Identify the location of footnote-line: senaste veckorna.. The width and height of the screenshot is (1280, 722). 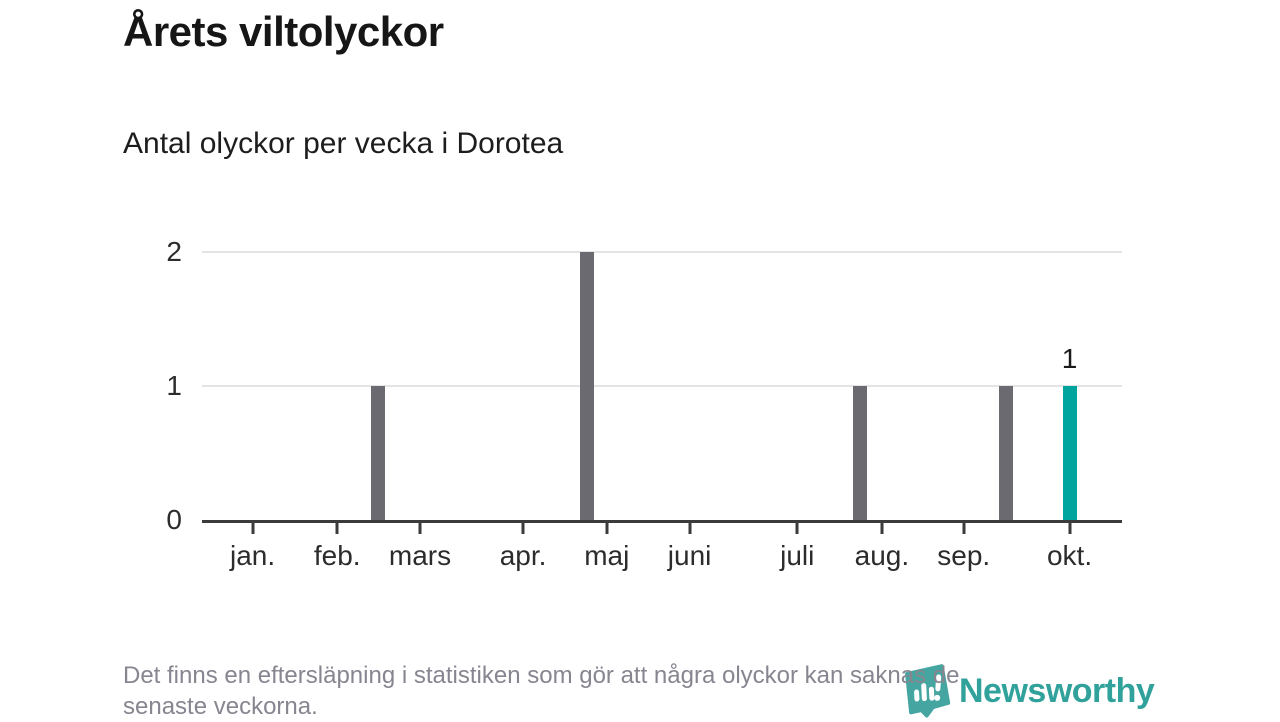
(220, 706).